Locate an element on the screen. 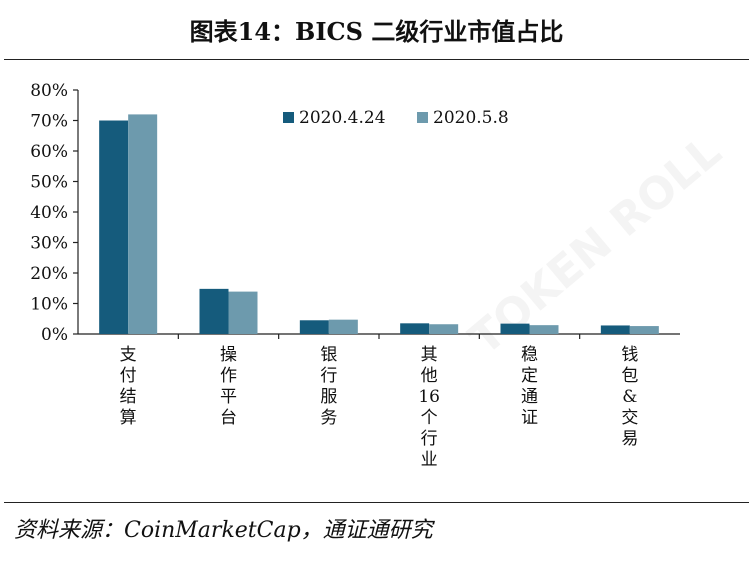  y-tick-label: 70% is located at coordinates (49, 122).